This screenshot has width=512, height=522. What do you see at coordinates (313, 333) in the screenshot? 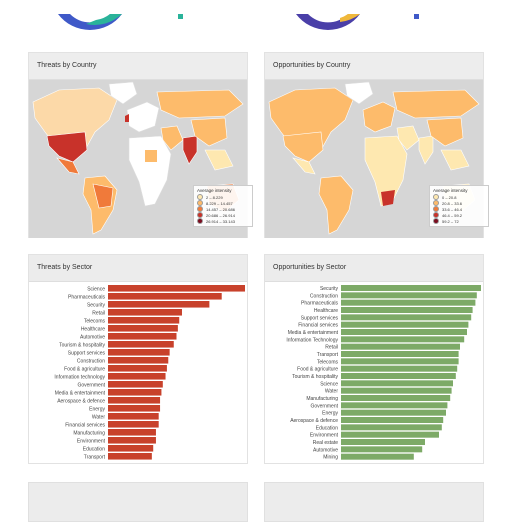
I see `bar-label: Media & entertainment` at bounding box center [313, 333].